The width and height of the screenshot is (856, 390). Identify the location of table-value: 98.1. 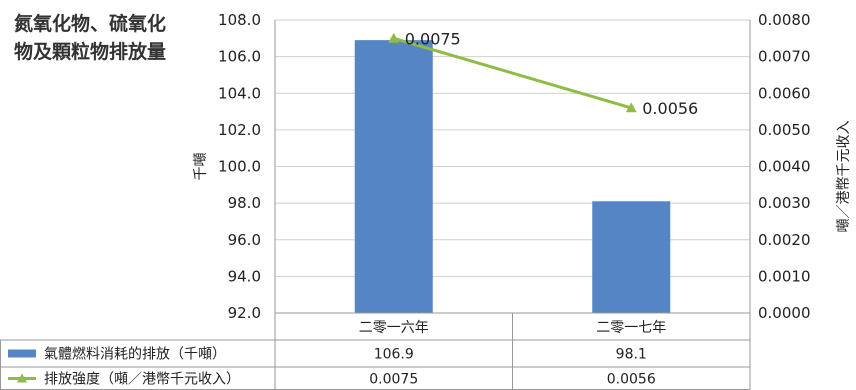
(631, 355).